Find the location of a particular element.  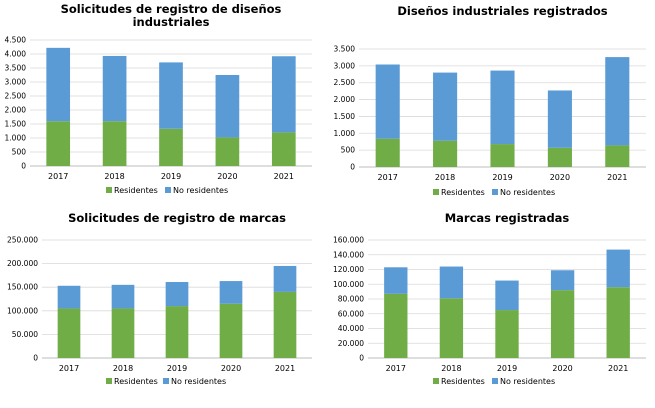

y-tick-label: 4.000 is located at coordinates (16, 54).